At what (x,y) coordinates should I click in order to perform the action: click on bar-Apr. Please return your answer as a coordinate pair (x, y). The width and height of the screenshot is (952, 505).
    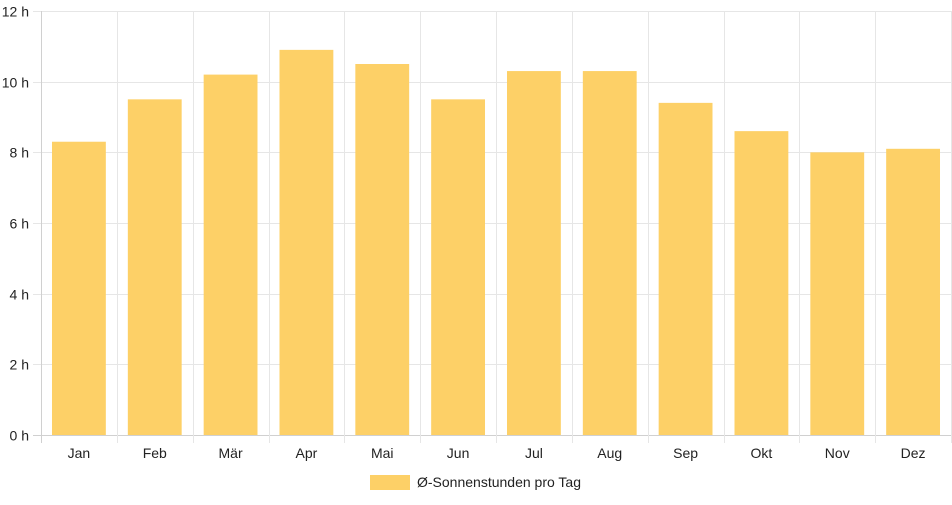
    Looking at the image, I should click on (306, 242).